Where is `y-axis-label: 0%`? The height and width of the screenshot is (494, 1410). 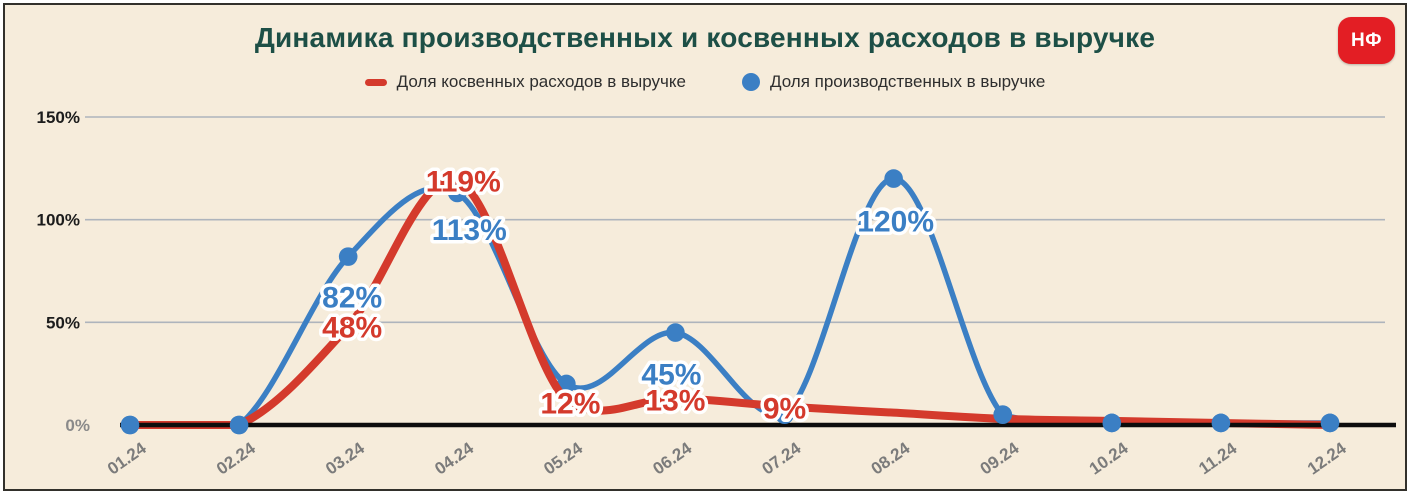 y-axis-label: 0% is located at coordinates (77, 425).